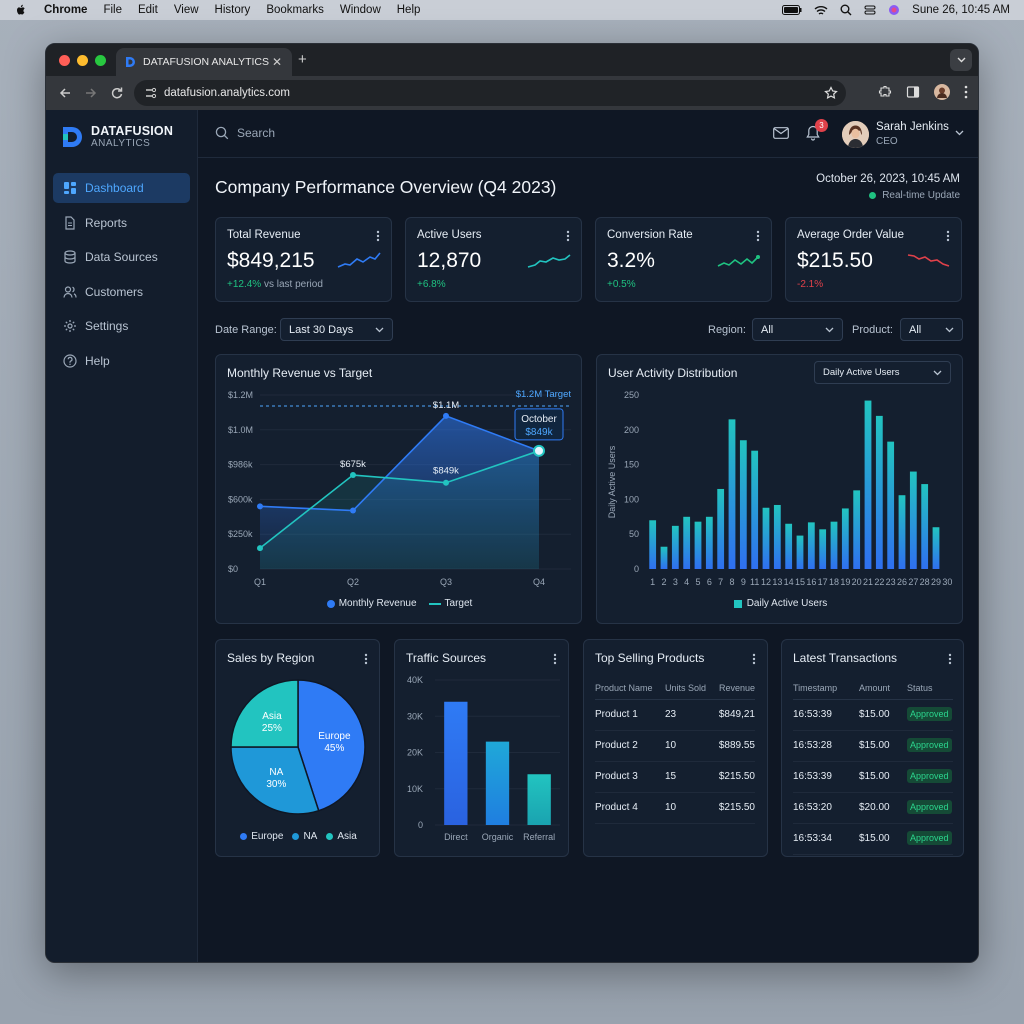 This screenshot has height=1024, width=1024. I want to click on apple-icon, so click(21, 10).